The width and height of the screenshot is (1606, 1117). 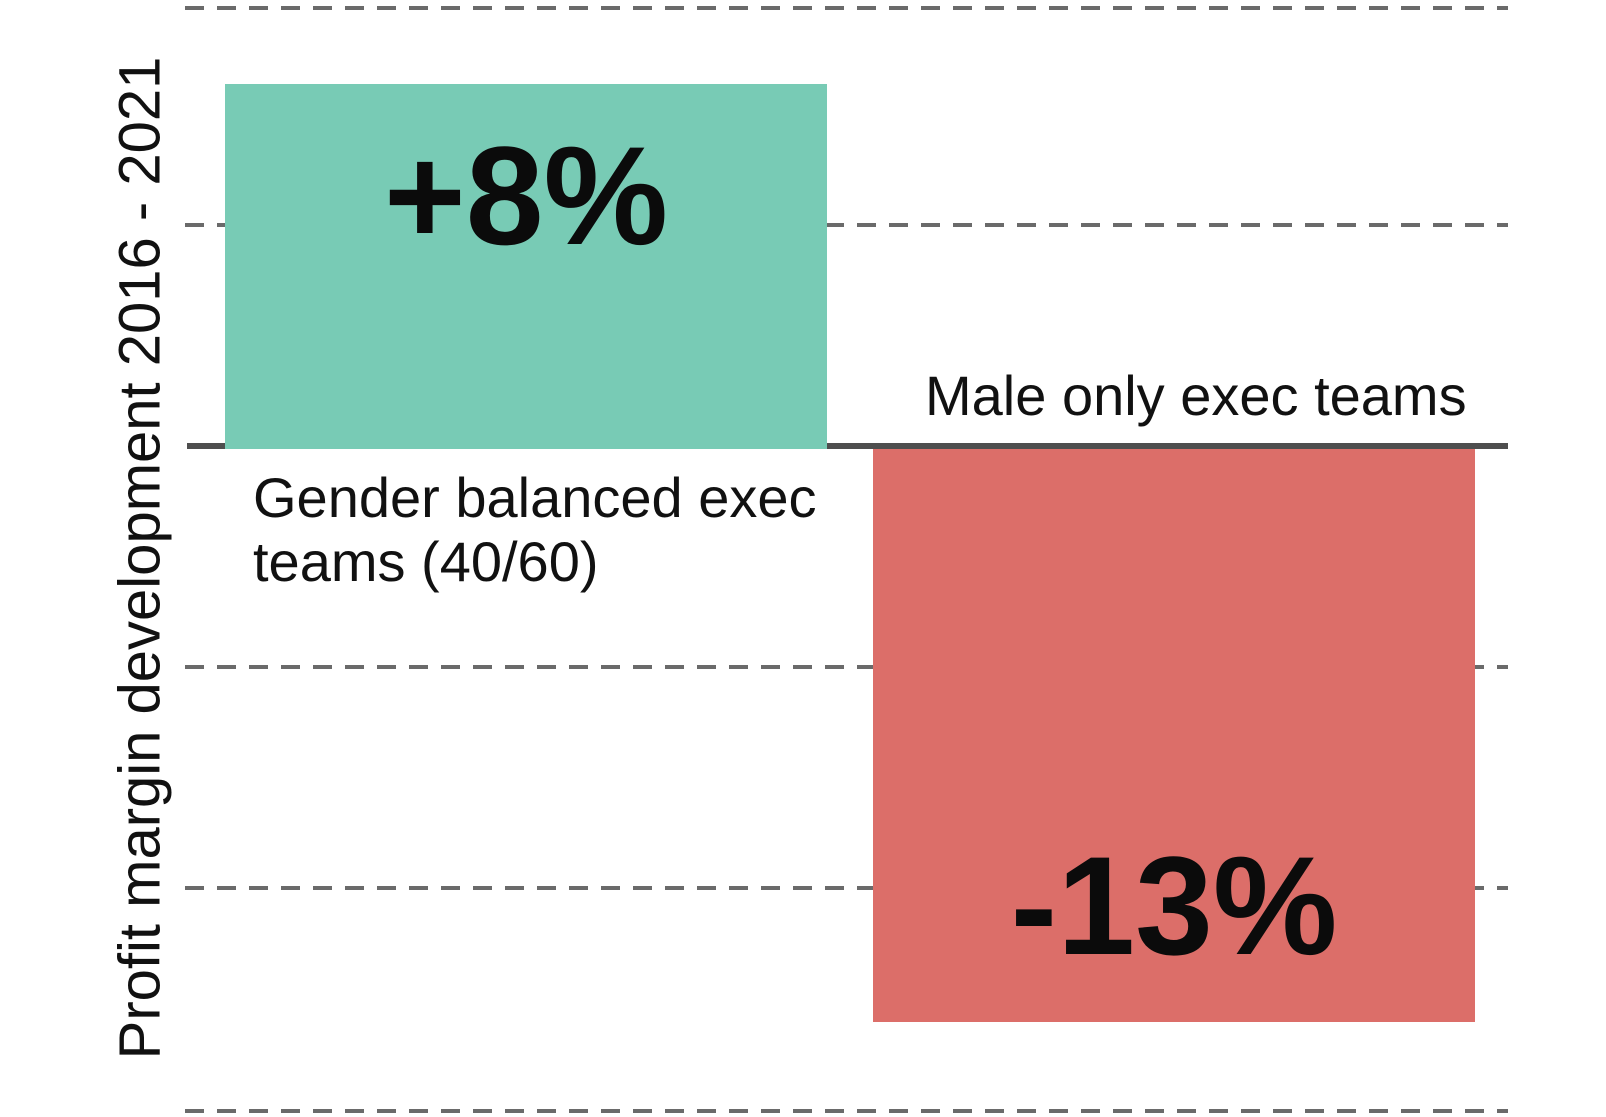 I want to click on y-axis-label: Profit margin development 2016 - 2021, so click(x=140, y=558).